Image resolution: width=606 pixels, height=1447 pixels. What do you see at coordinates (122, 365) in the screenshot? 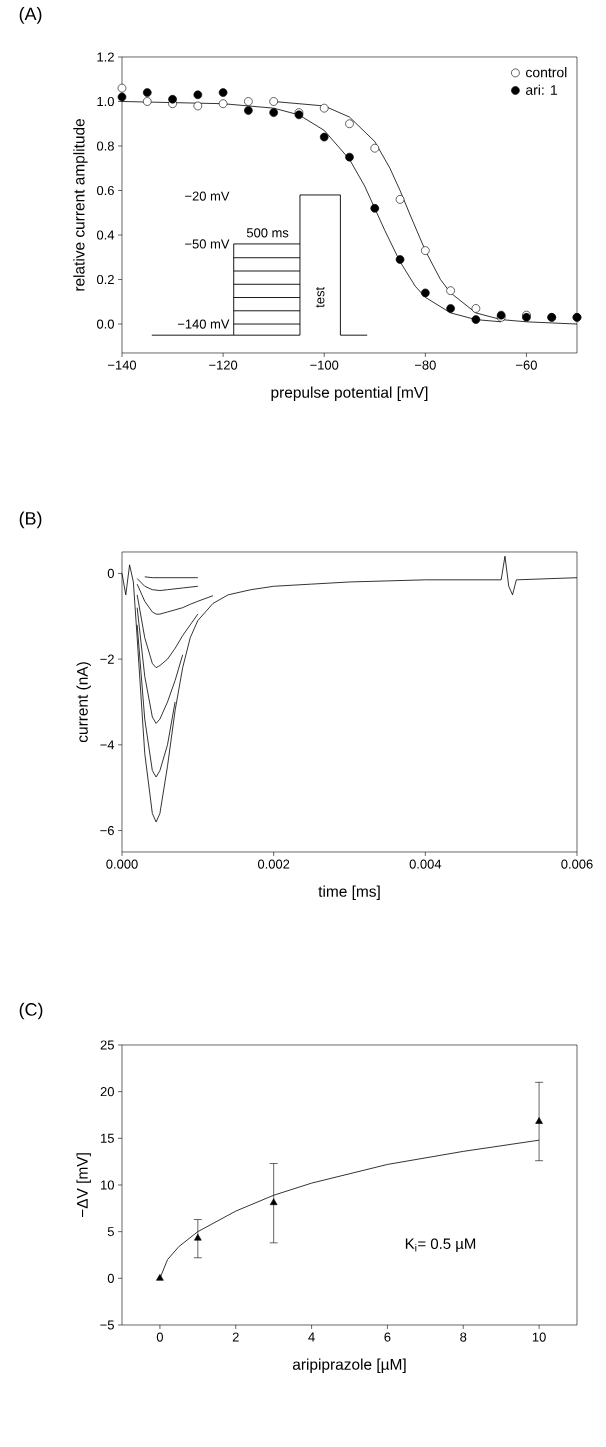
I see `x-tick-label: −140` at bounding box center [122, 365].